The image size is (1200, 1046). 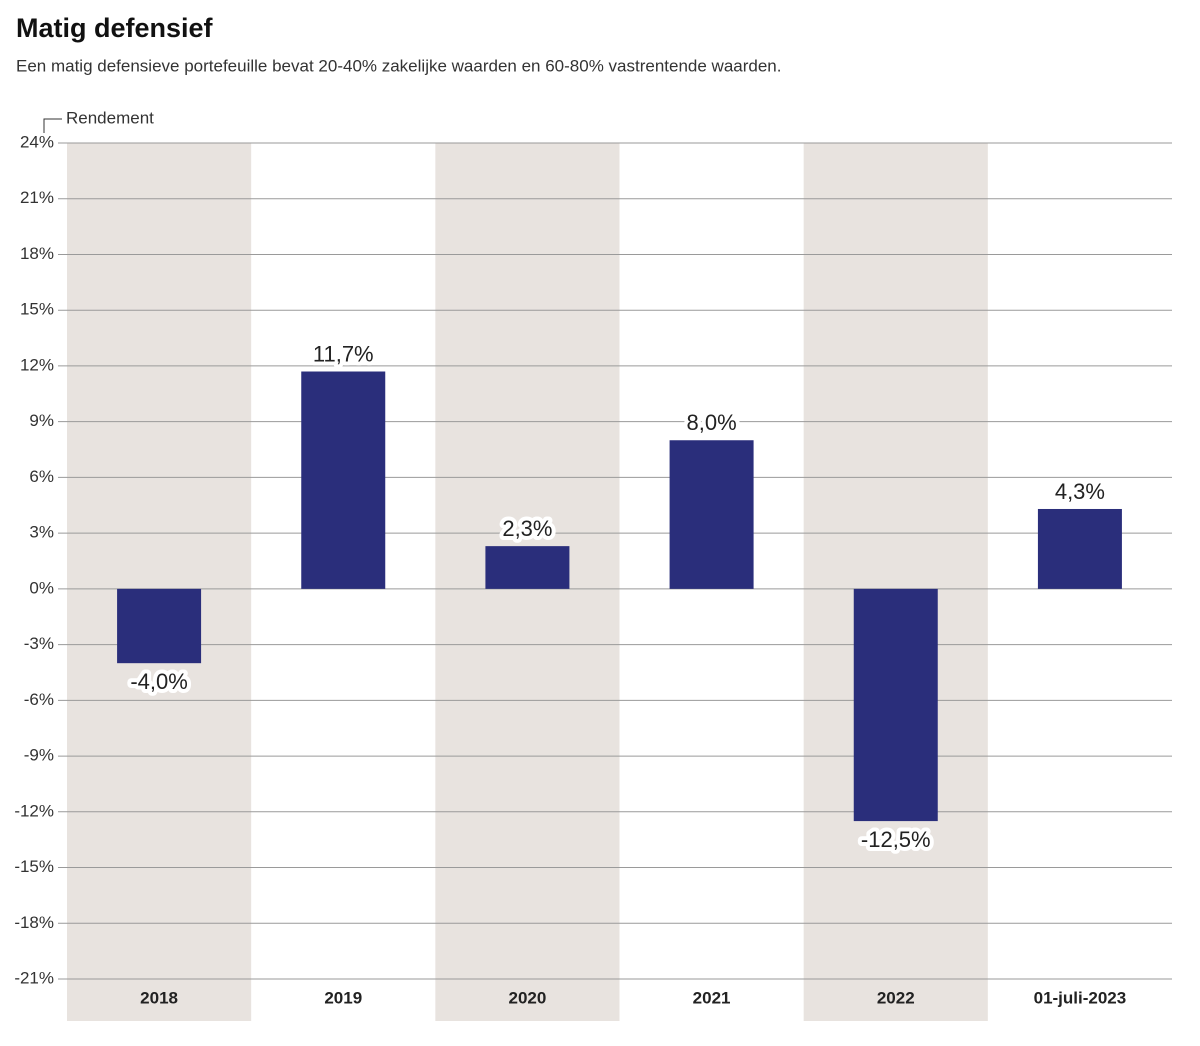 I want to click on y-tick-label: -6%, so click(x=39, y=699).